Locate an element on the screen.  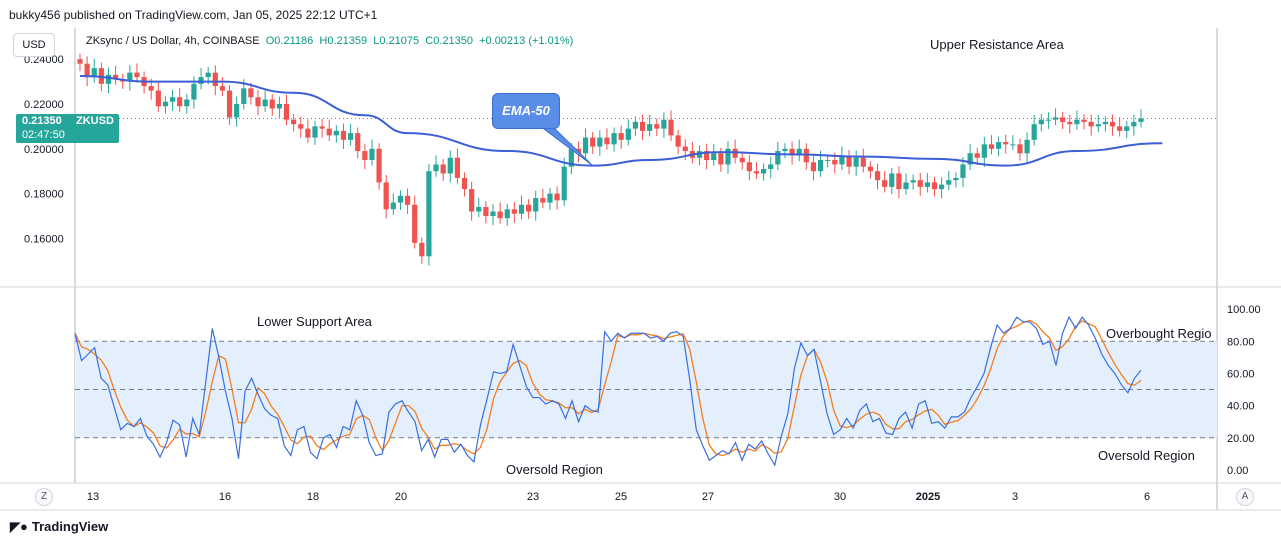
price-tick-label: 0.20000 is located at coordinates (44, 150).